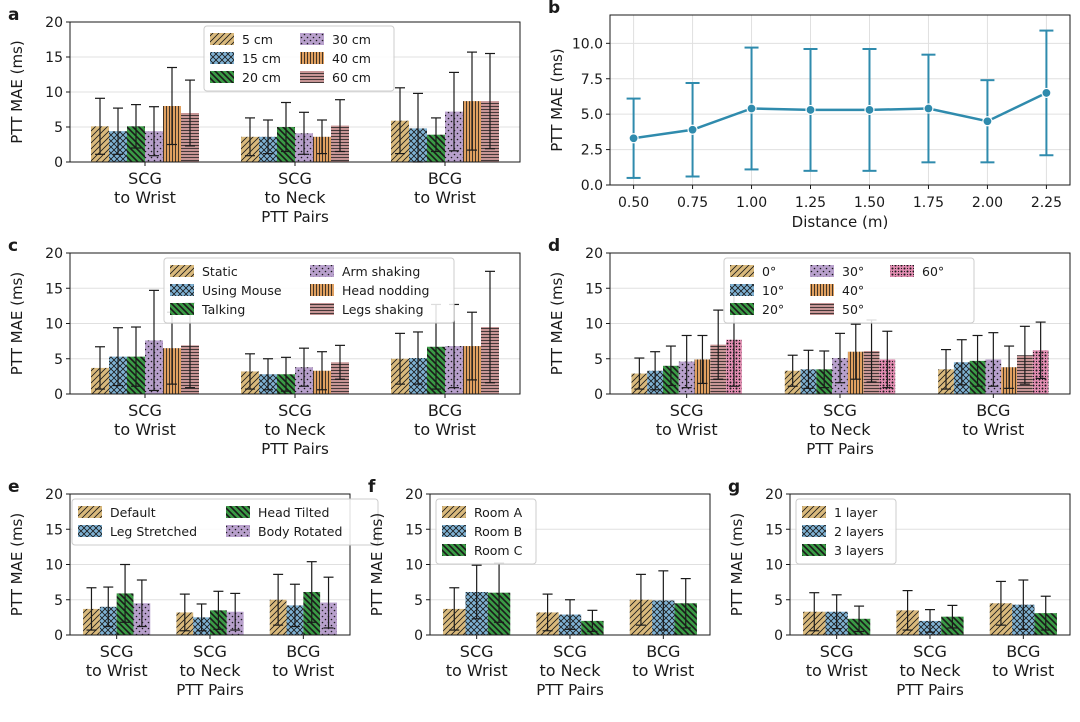  What do you see at coordinates (498, 531) in the screenshot?
I see `legend-label: Room B` at bounding box center [498, 531].